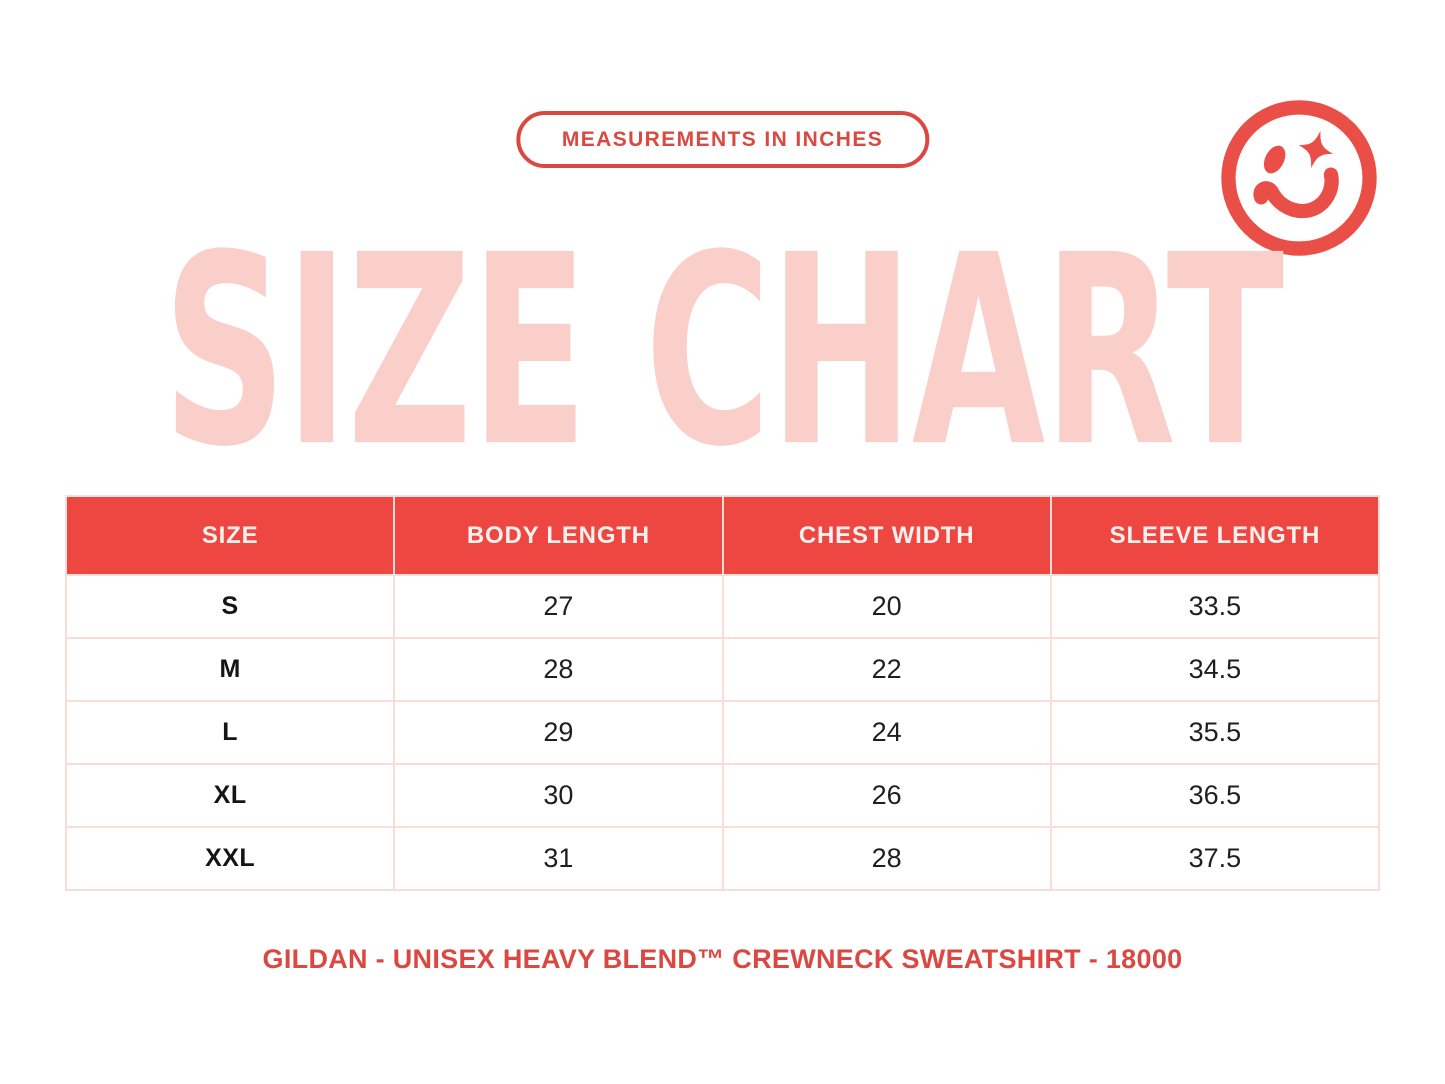 The image size is (1445, 1084). I want to click on table-row-xxl: XXL 31 28 37.5, so click(722, 858).